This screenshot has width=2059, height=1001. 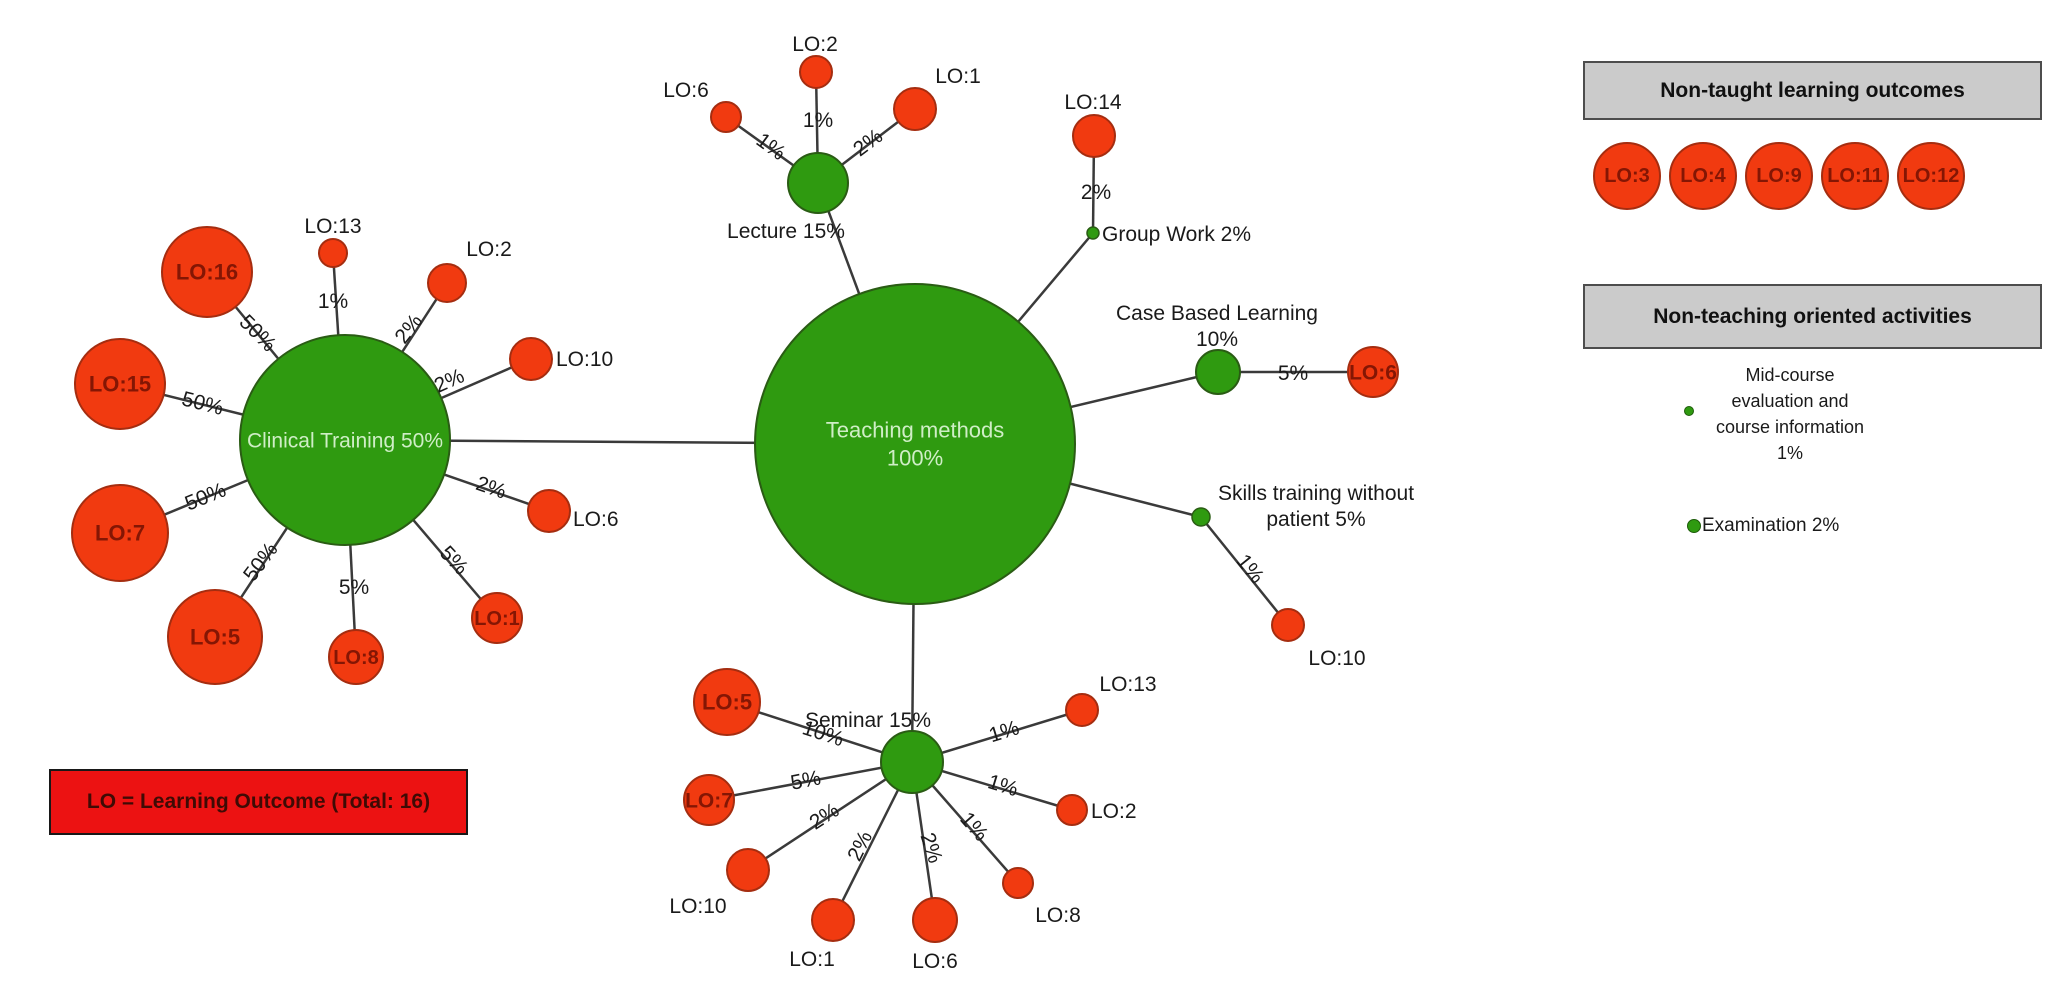 I want to click on panel-non-teaching: Non-teaching oriented activities, so click(x=1812, y=316).